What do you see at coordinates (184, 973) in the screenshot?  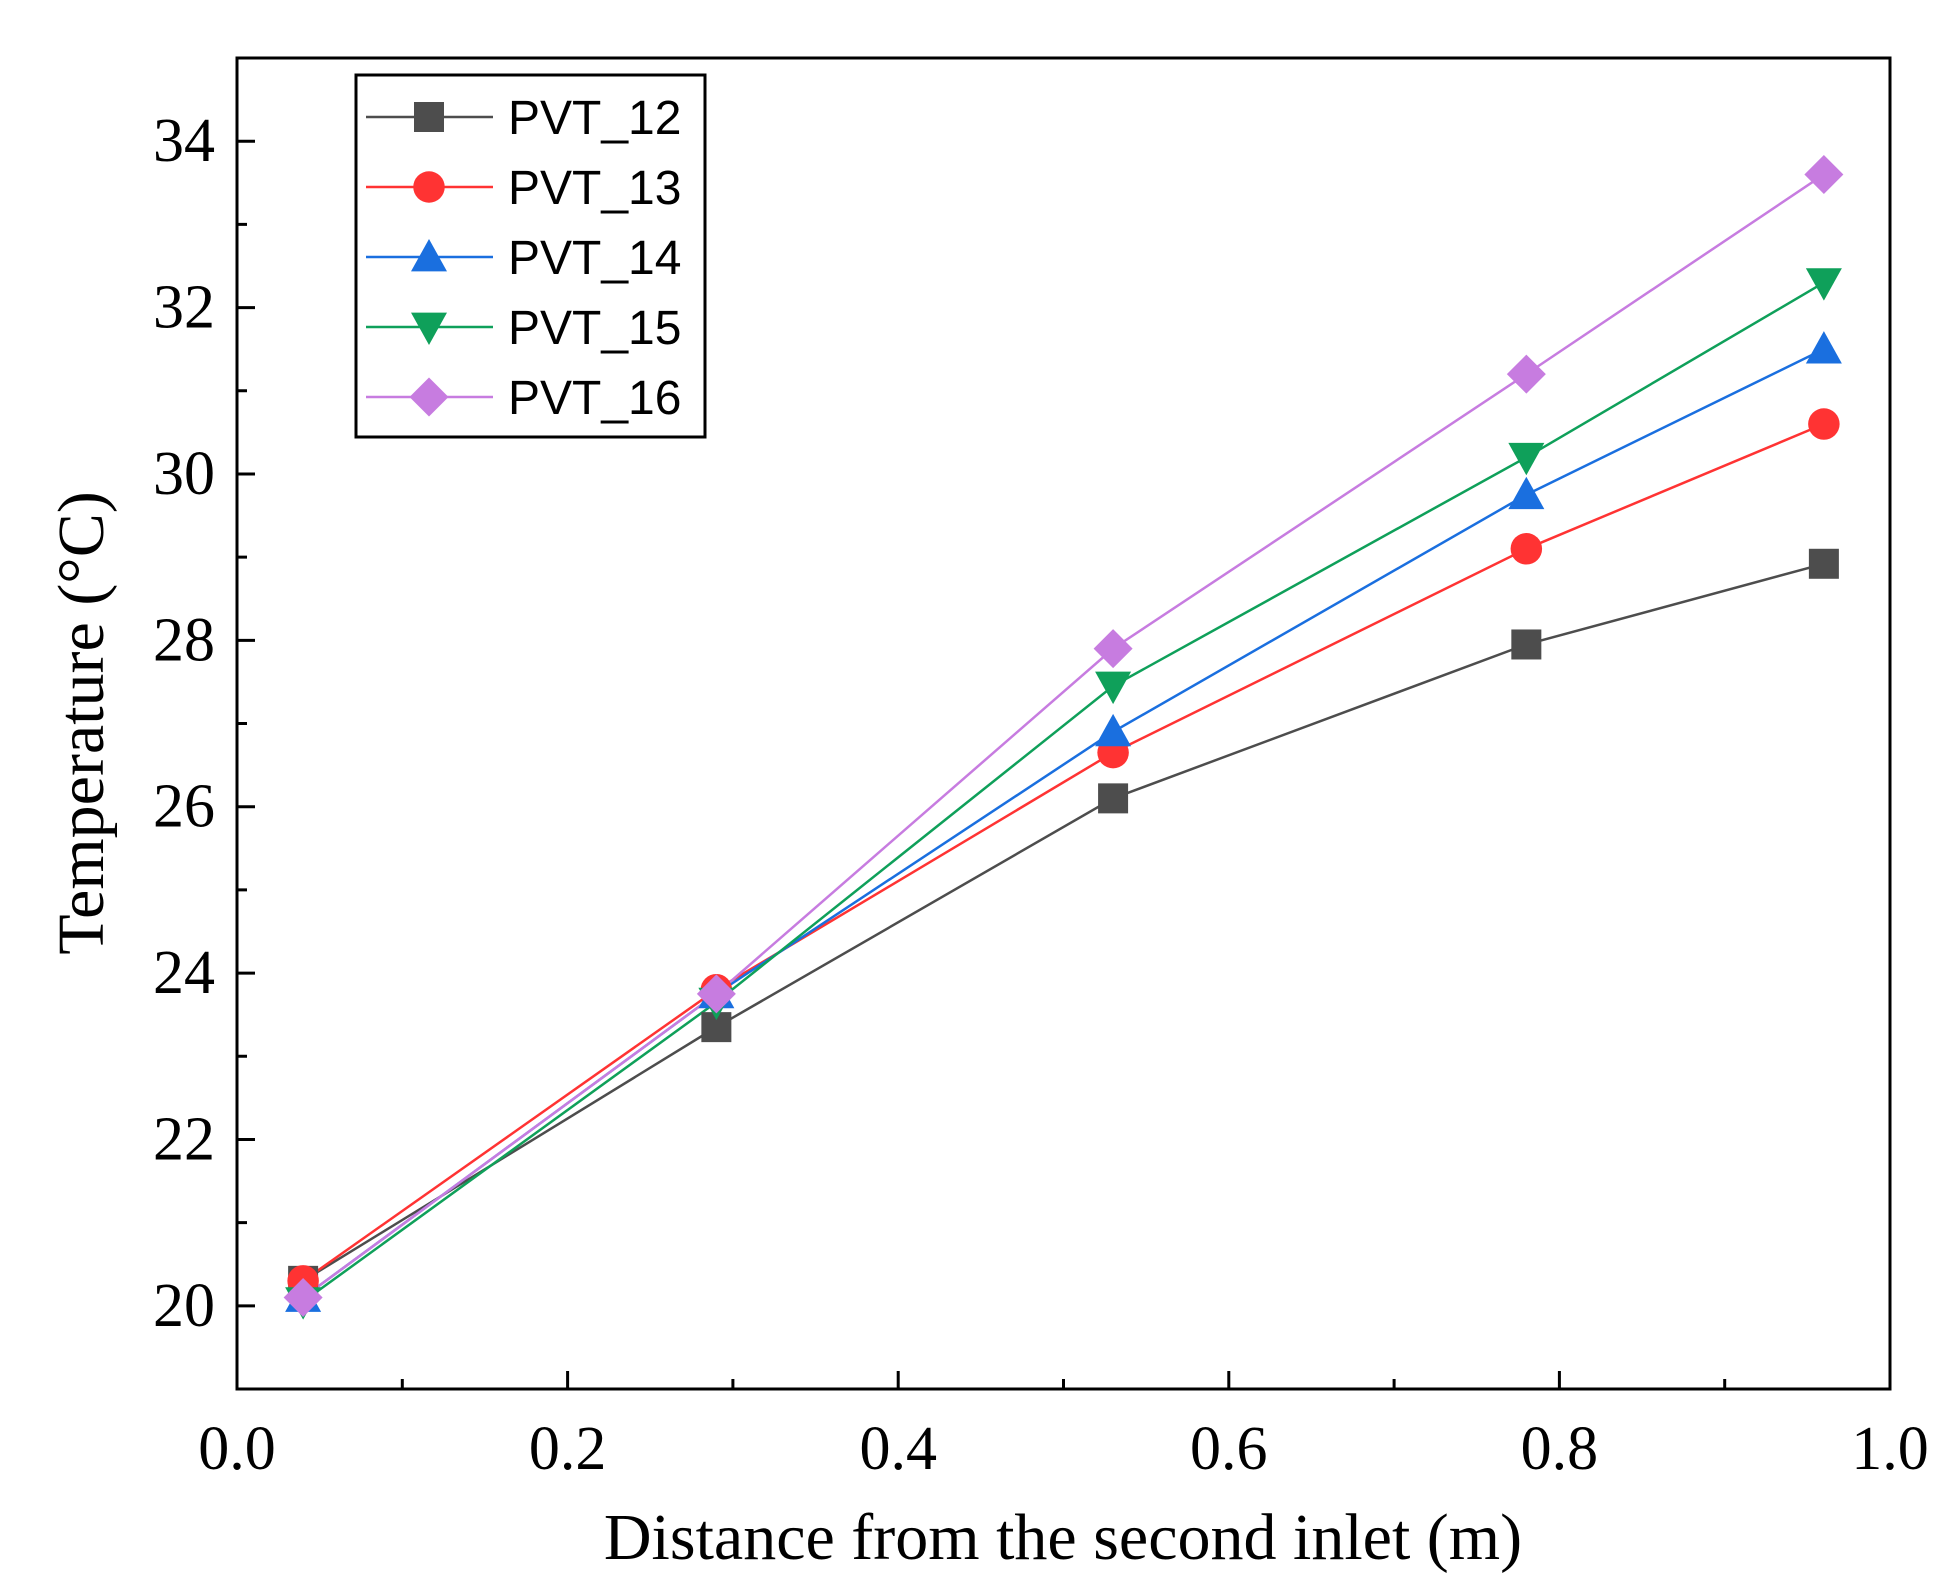 I see `y-tick-label: 24` at bounding box center [184, 973].